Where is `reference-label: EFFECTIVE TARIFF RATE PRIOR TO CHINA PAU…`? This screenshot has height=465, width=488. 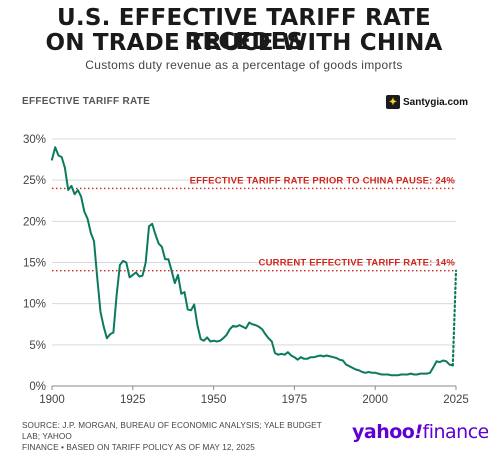 reference-label: EFFECTIVE TARIFF RATE PRIOR TO CHINA PAU… is located at coordinates (323, 180).